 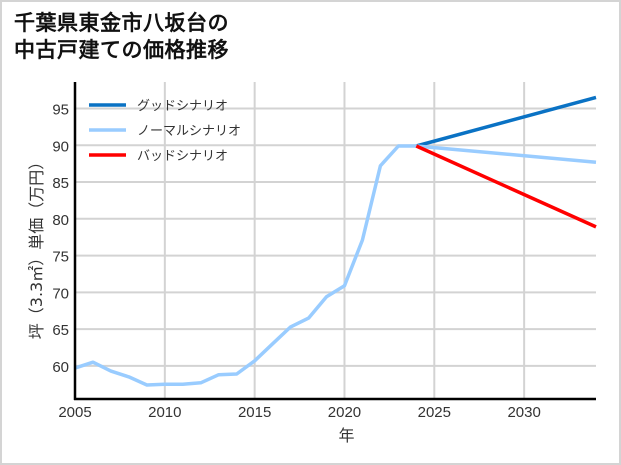 What do you see at coordinates (60, 146) in the screenshot?
I see `y-tick-label: 90` at bounding box center [60, 146].